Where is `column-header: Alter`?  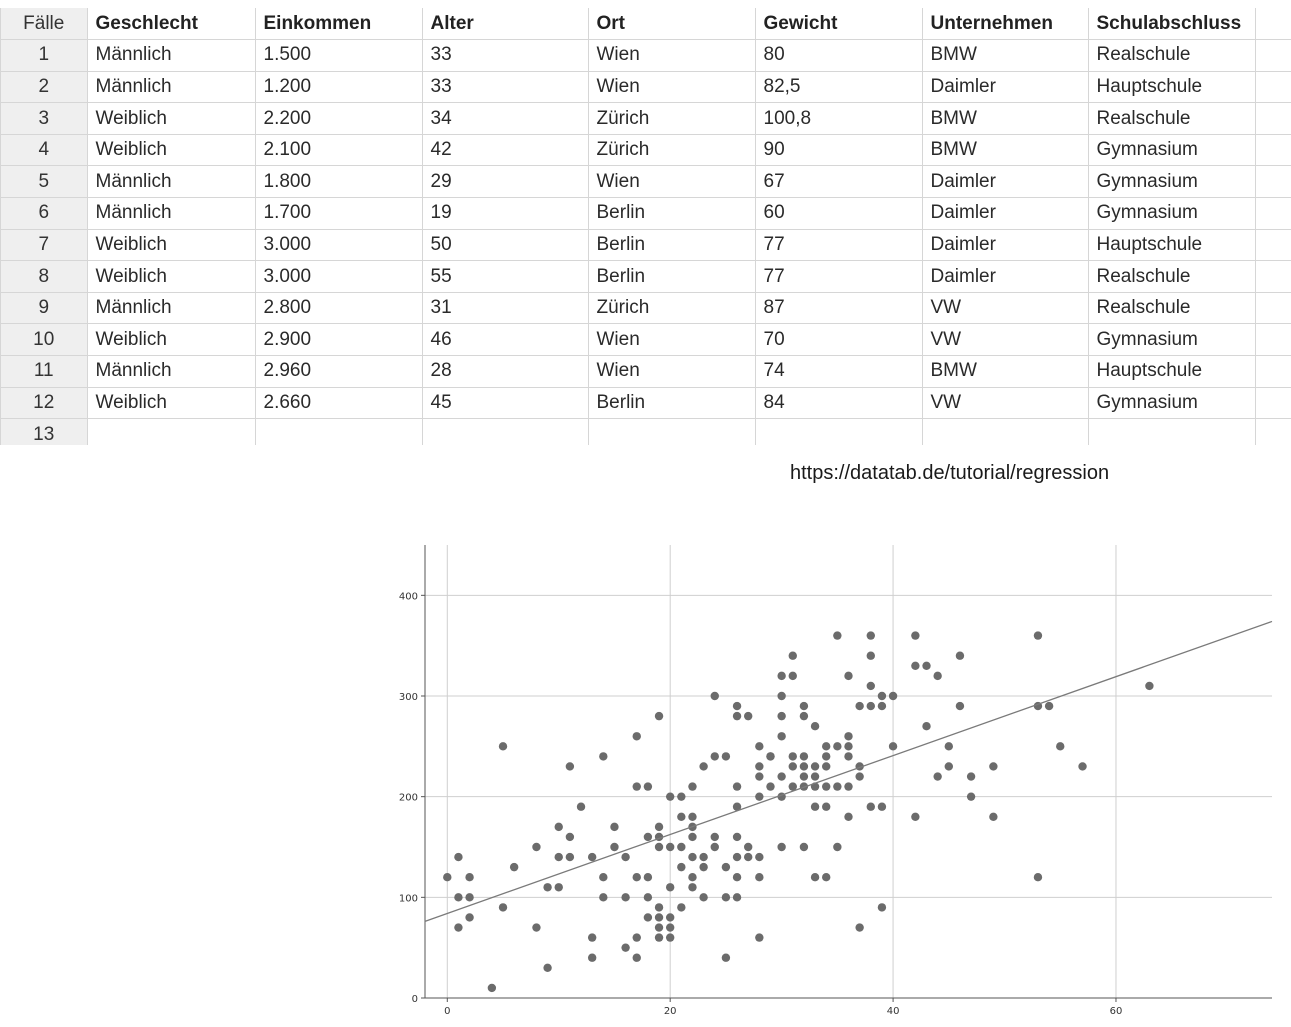 column-header: Alter is located at coordinates (505, 24).